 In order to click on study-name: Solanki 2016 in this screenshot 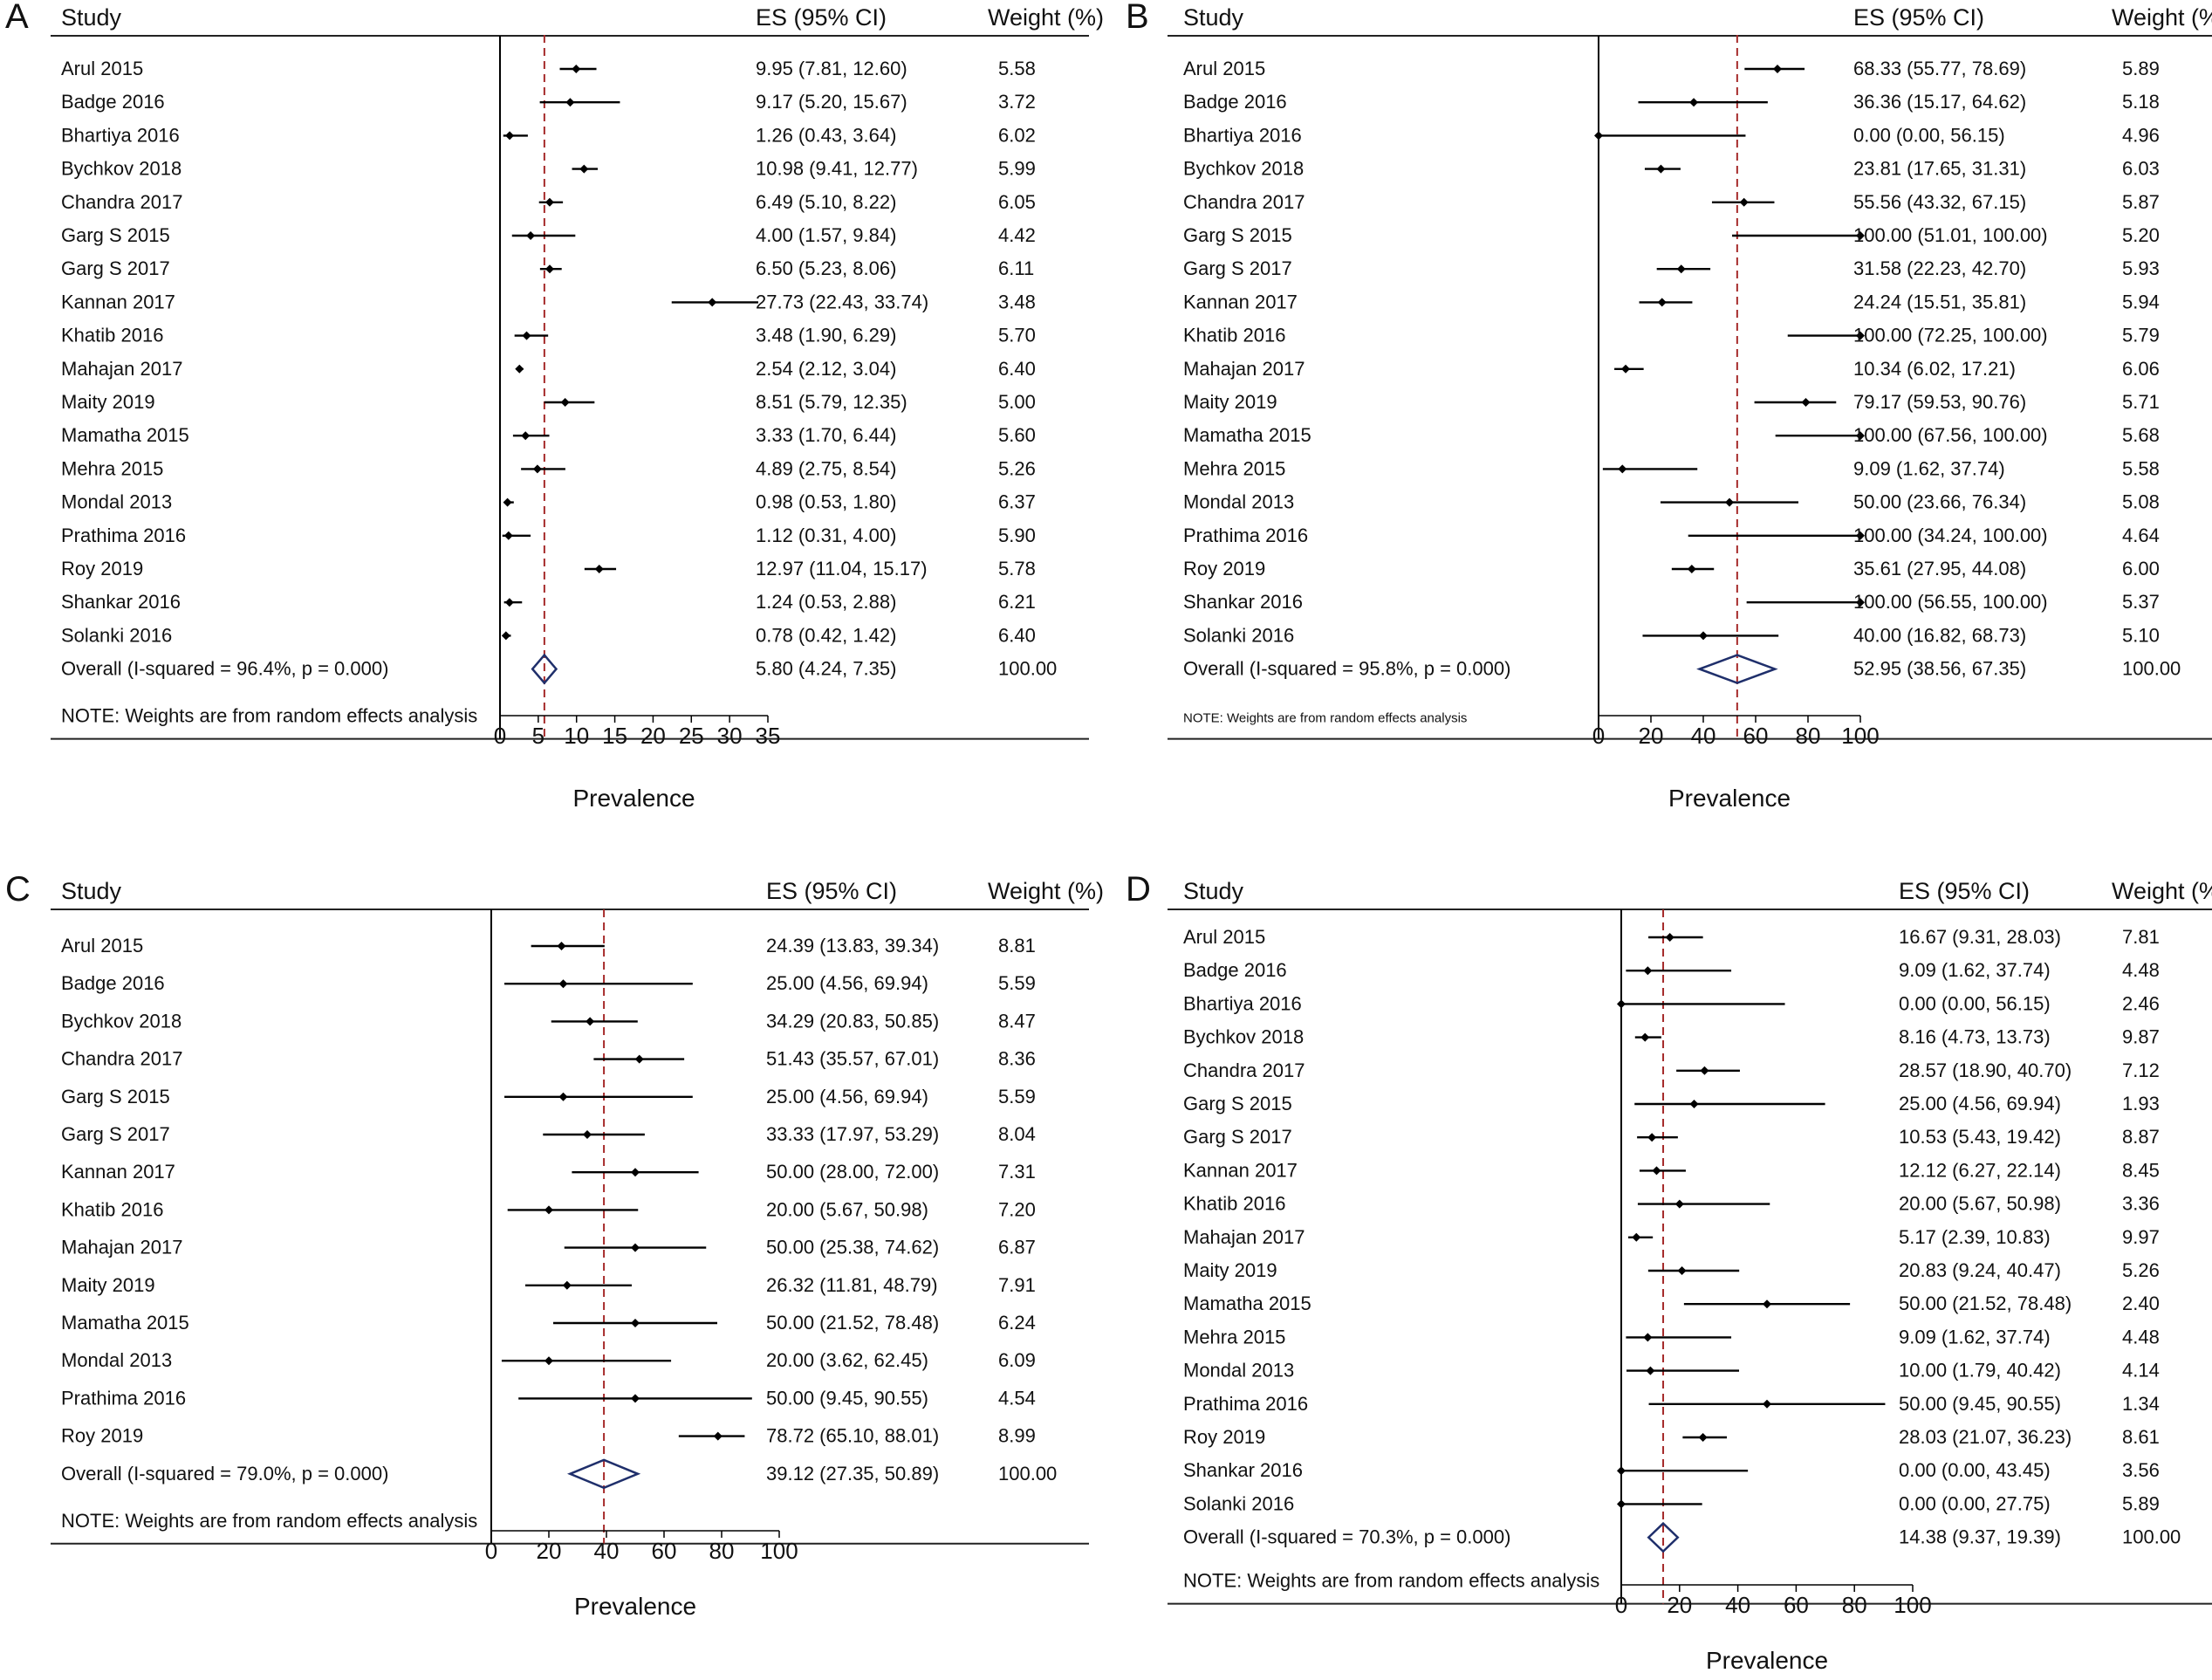, I will do `click(1238, 1503)`.